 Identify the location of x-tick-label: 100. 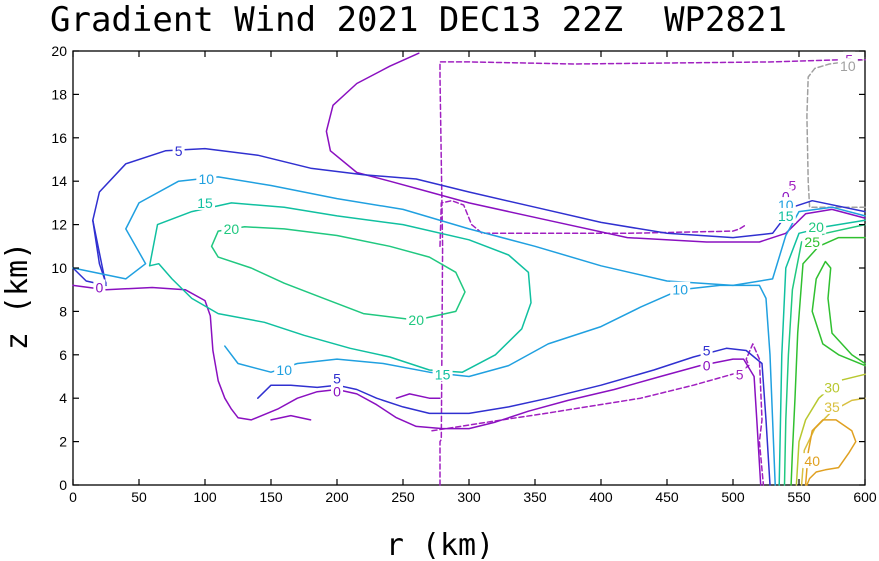
(205, 497).